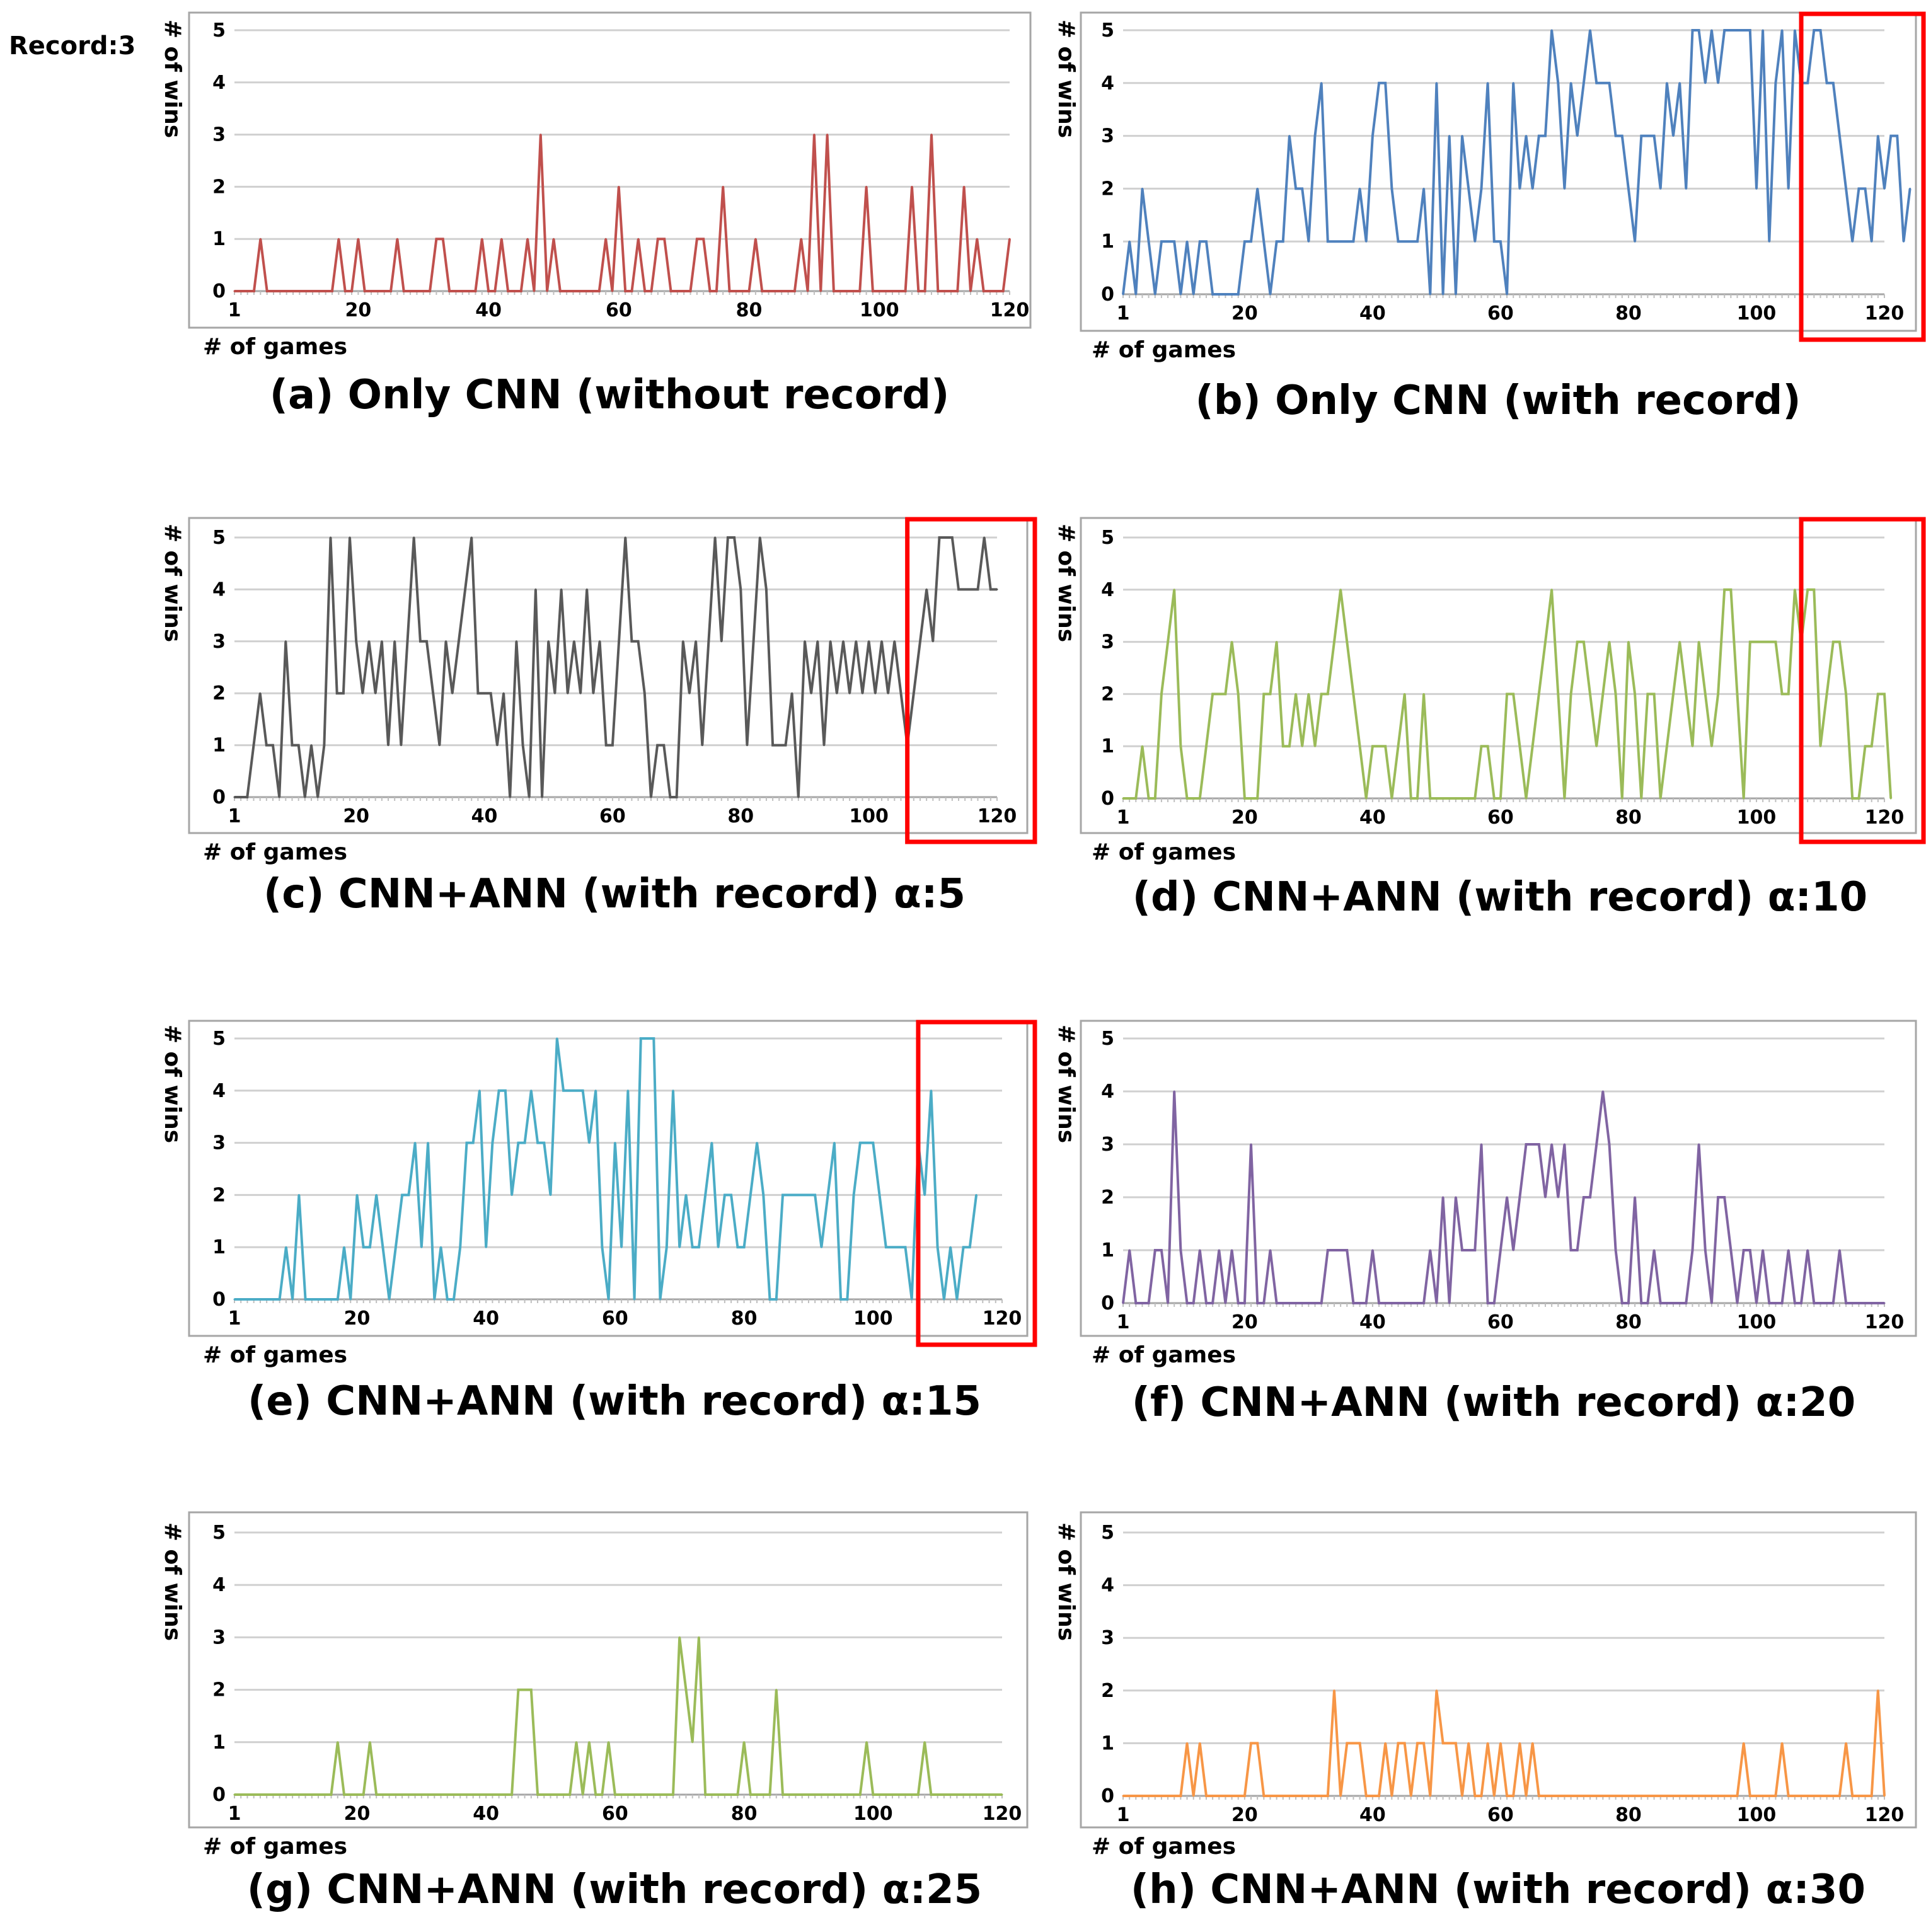 The image size is (1926, 1932). Describe the element at coordinates (618, 1716) in the screenshot. I see `series-line-g` at that location.